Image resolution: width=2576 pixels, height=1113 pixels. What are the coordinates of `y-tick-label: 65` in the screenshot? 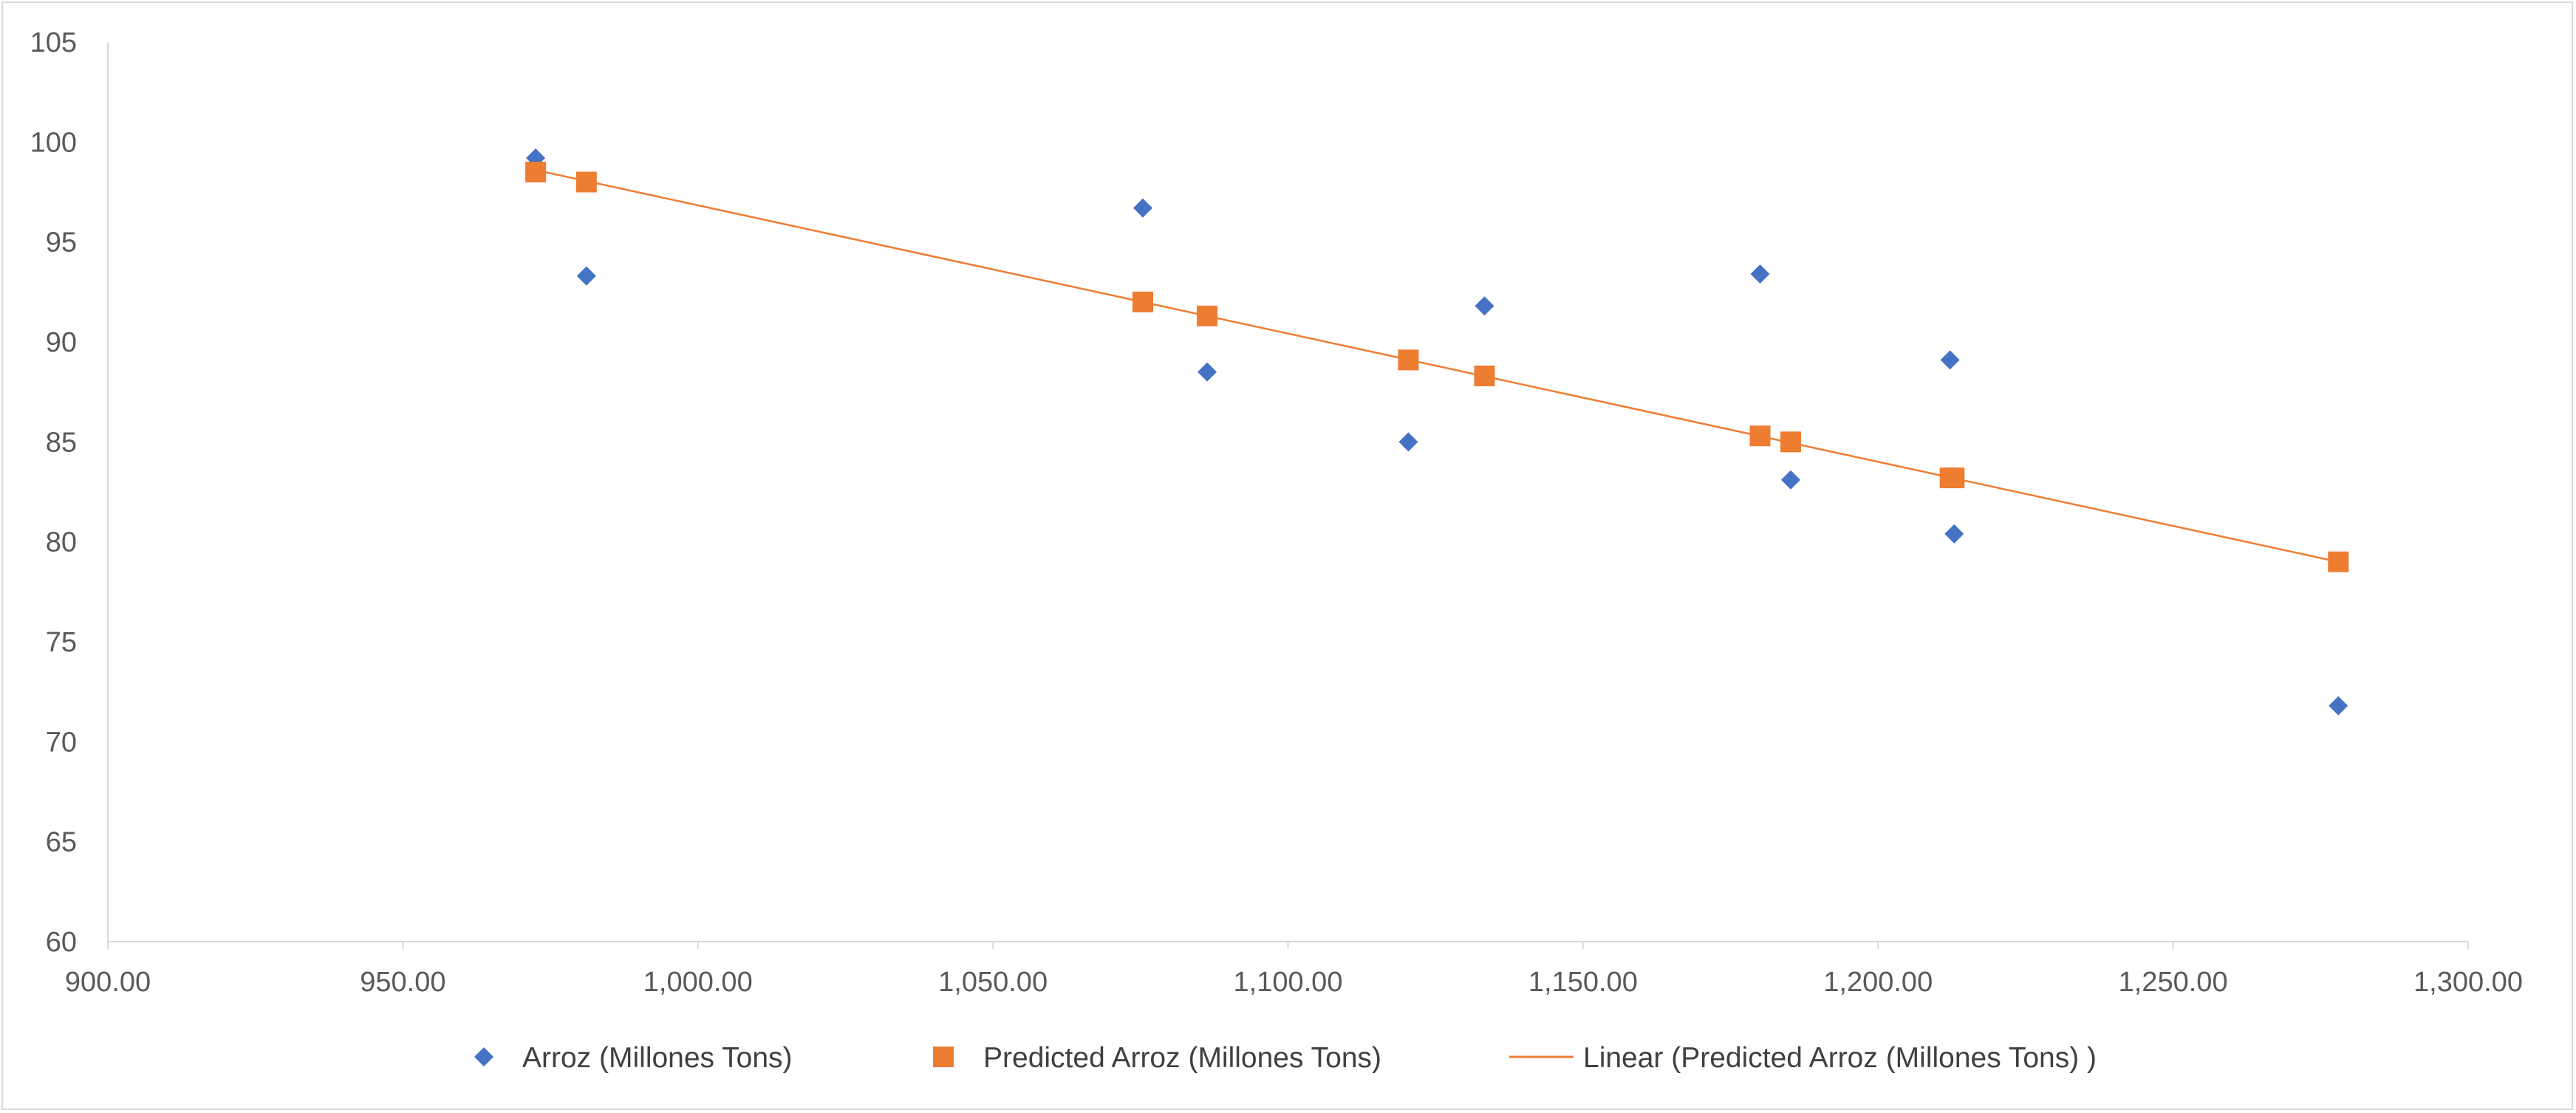 It's located at (61, 842).